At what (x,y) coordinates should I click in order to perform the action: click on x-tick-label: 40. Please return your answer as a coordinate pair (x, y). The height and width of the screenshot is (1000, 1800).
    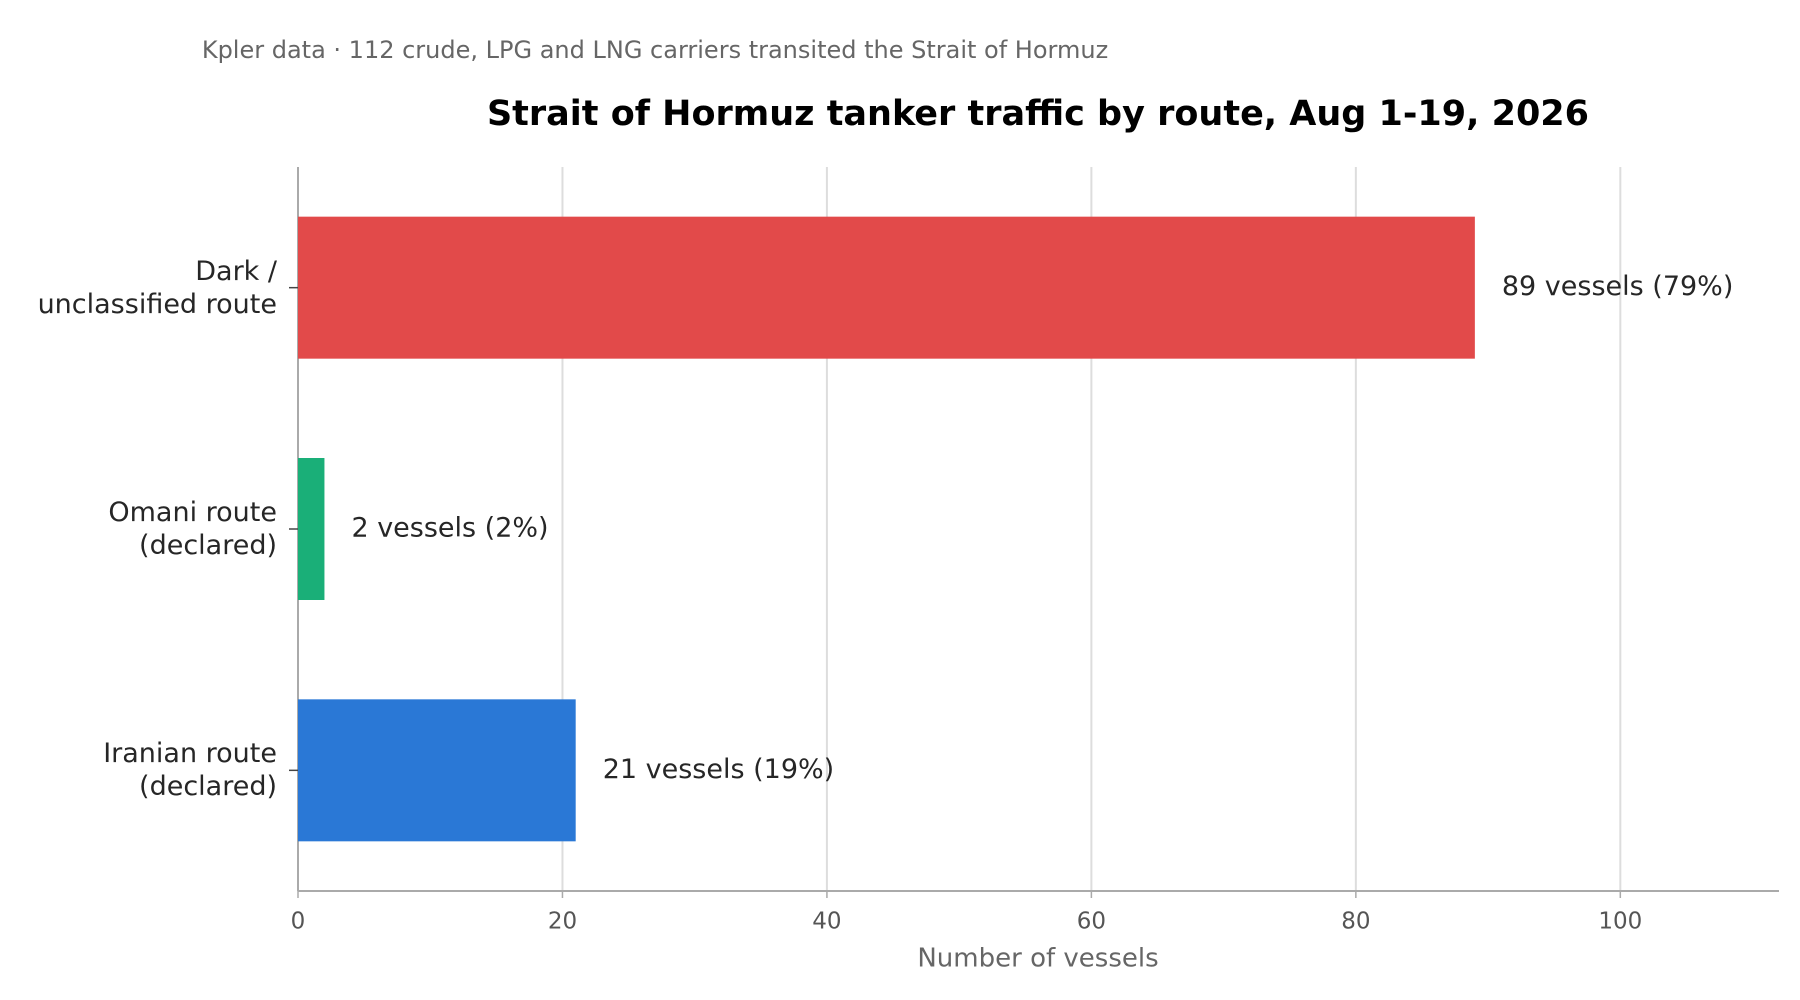
    Looking at the image, I should click on (826, 922).